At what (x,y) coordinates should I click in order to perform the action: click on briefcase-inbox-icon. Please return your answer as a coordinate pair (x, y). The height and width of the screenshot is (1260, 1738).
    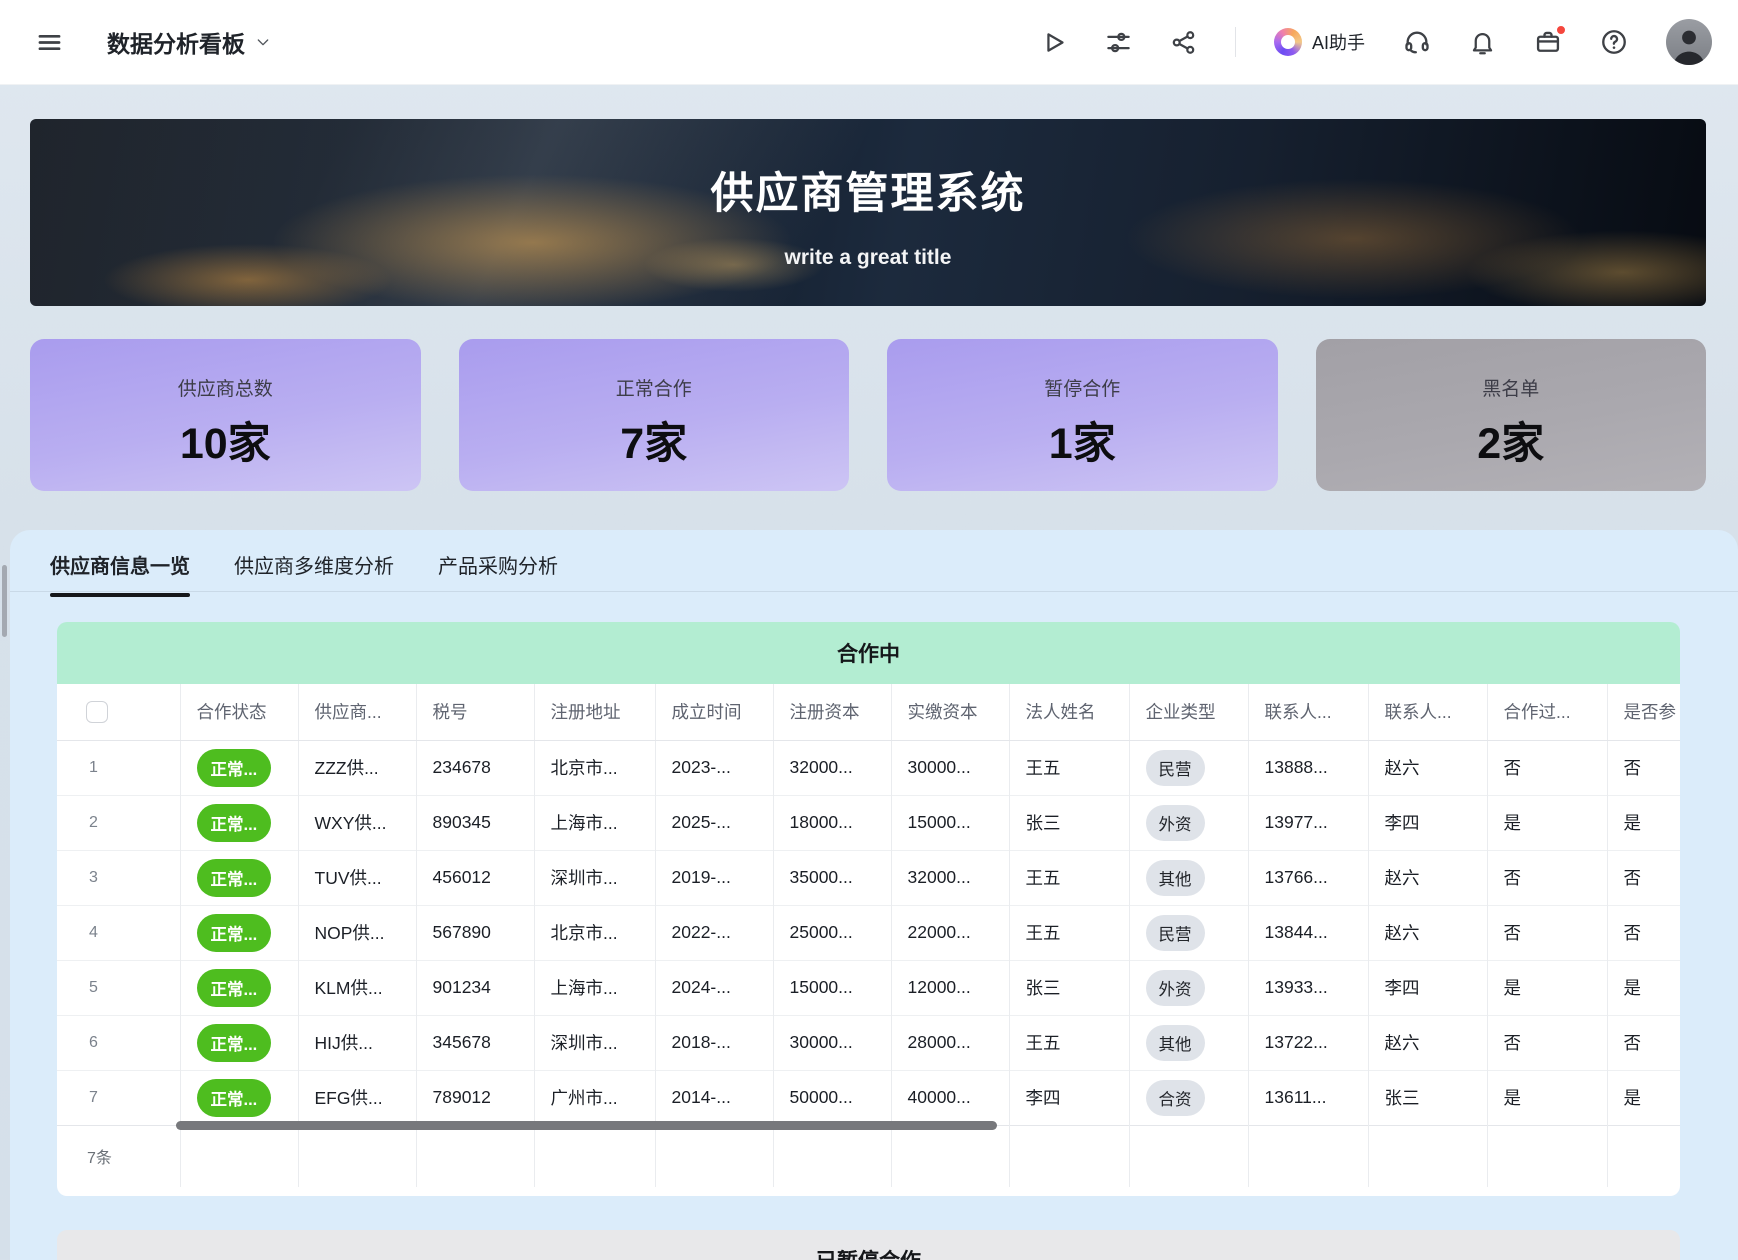
    Looking at the image, I should click on (1548, 42).